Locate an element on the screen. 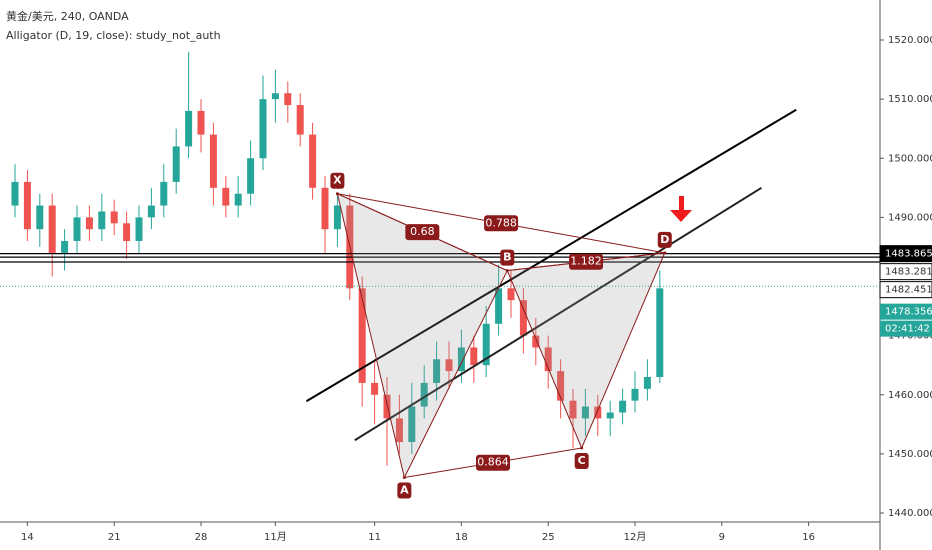 This screenshot has height=550, width=932. y-tick-label: 1520.000 is located at coordinates (910, 40).